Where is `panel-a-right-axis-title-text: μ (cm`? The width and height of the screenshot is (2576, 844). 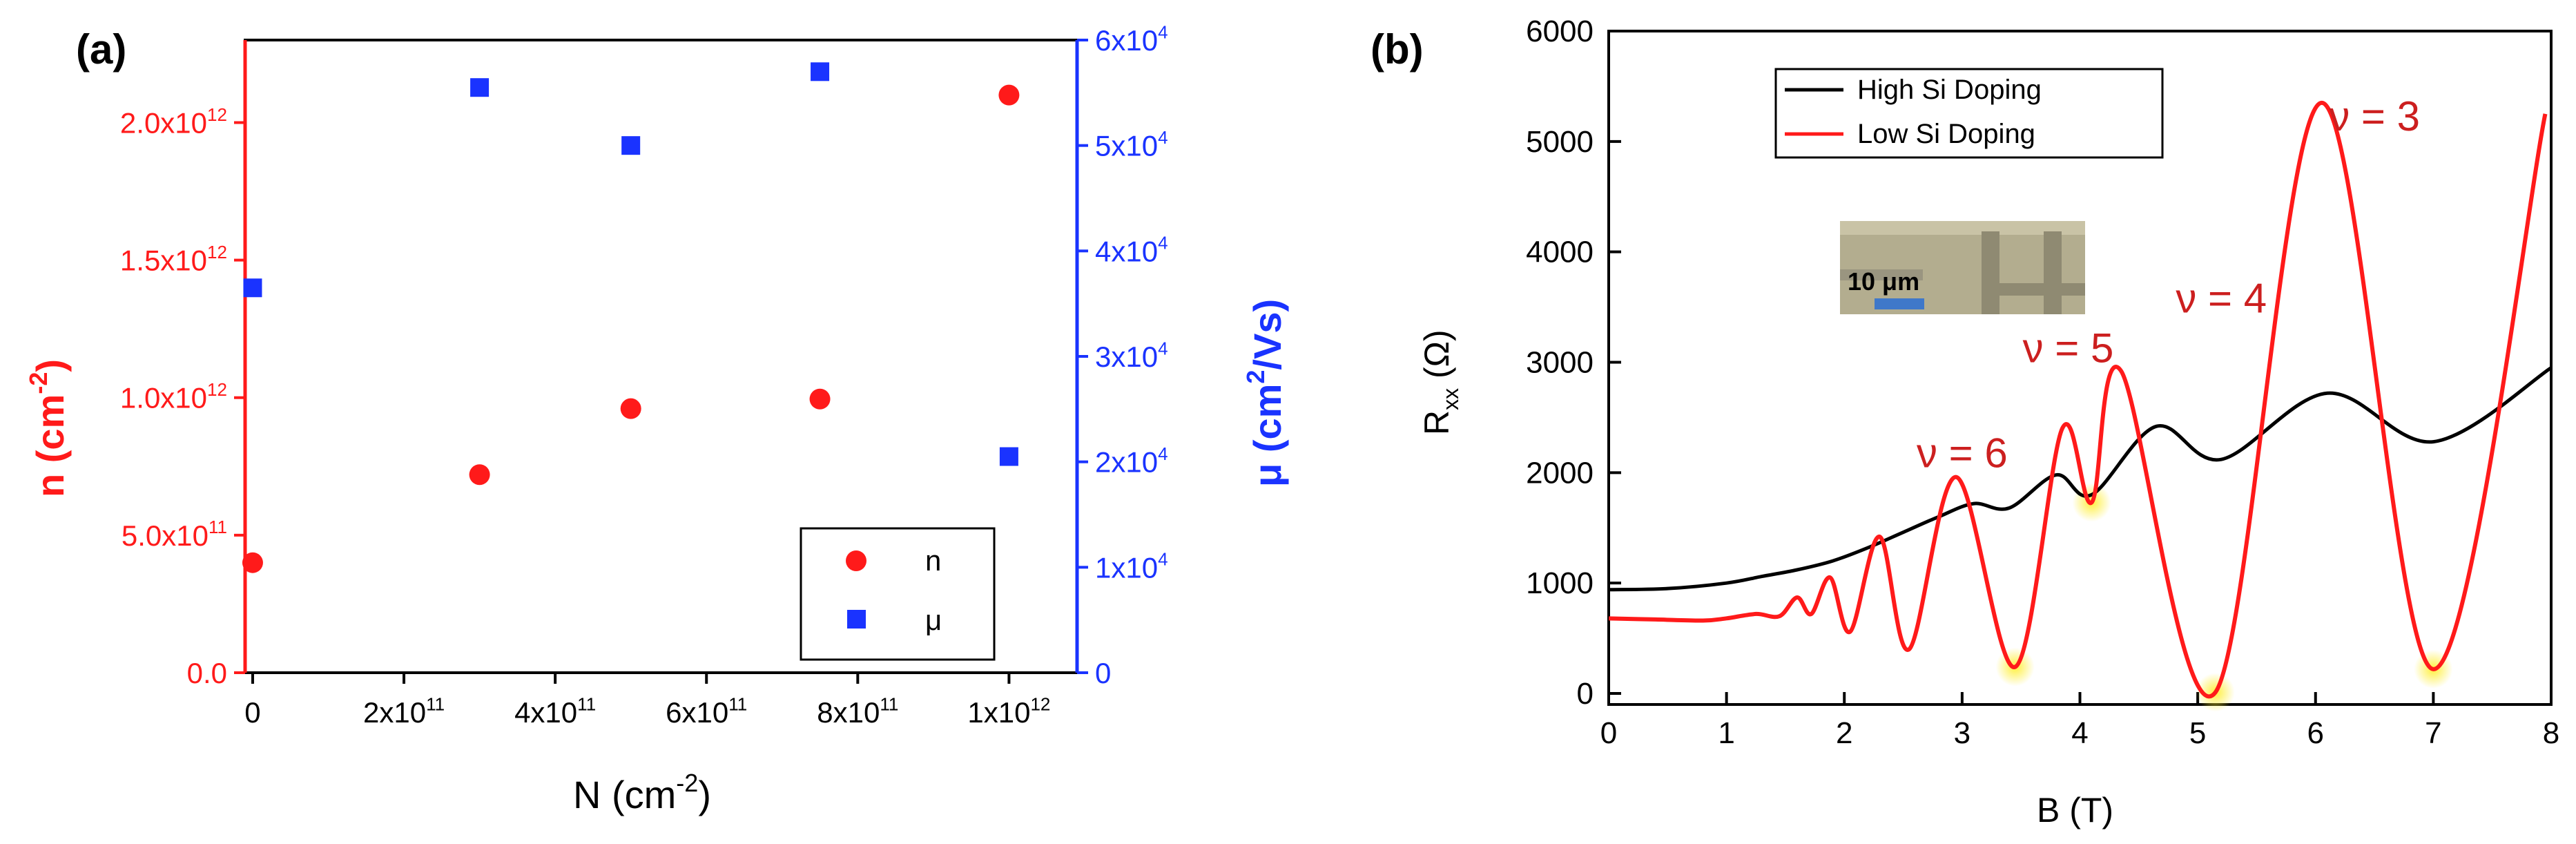 panel-a-right-axis-title-text: μ (cm is located at coordinates (1267, 435).